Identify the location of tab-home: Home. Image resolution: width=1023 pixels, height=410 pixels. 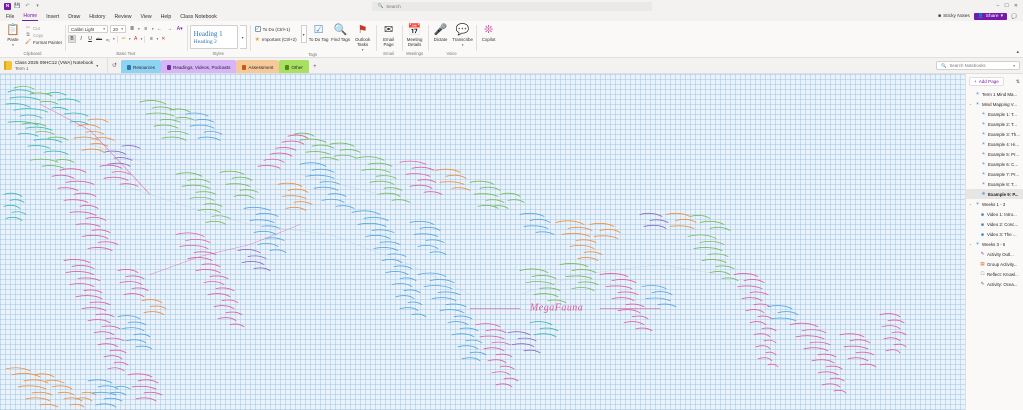
(30, 16).